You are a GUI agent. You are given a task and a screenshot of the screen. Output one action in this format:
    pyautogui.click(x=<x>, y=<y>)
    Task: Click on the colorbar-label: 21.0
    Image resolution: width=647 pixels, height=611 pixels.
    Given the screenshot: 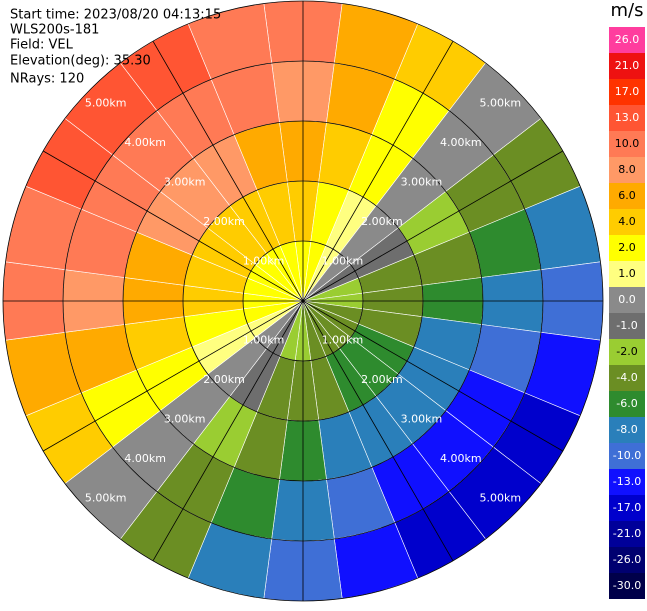 What is the action you would take?
    pyautogui.click(x=627, y=65)
    